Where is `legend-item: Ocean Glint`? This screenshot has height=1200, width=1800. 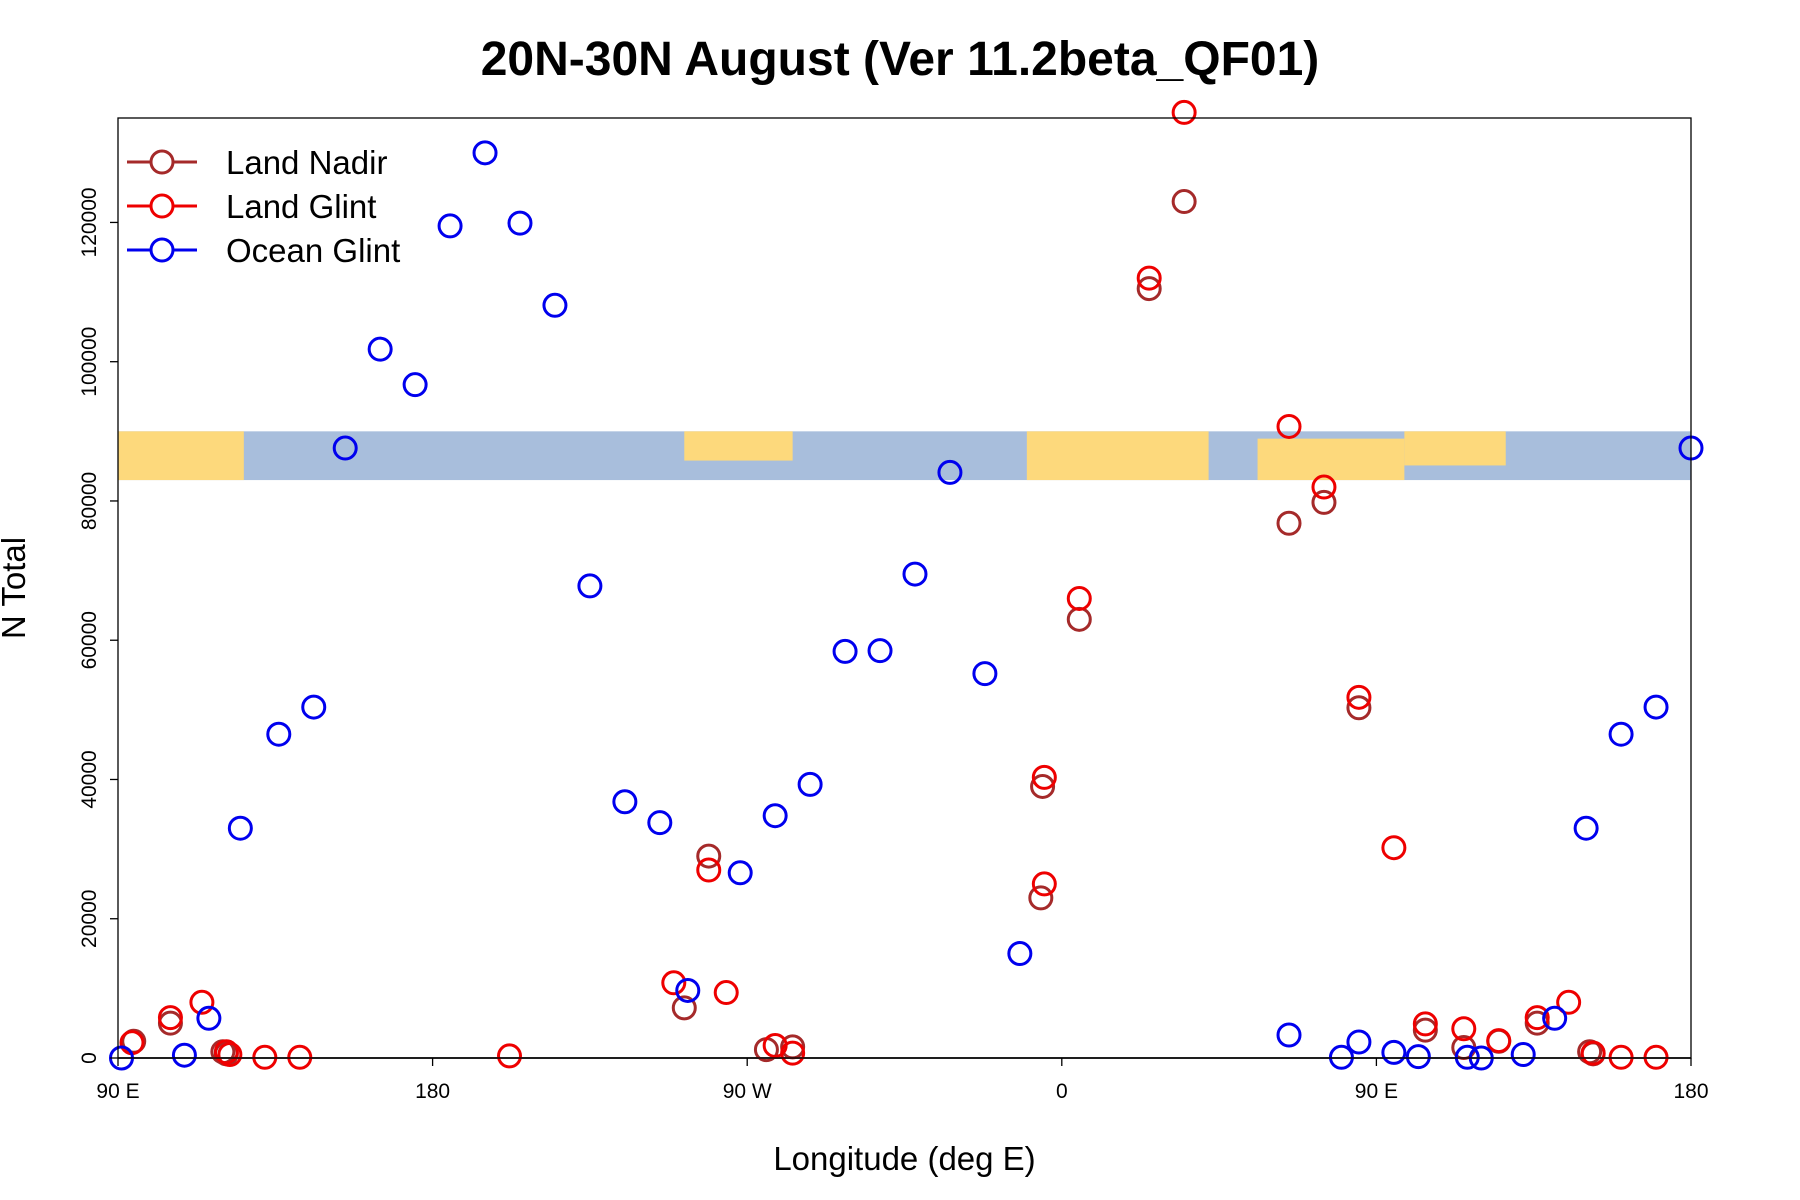
legend-item: Ocean Glint is located at coordinates (263, 250).